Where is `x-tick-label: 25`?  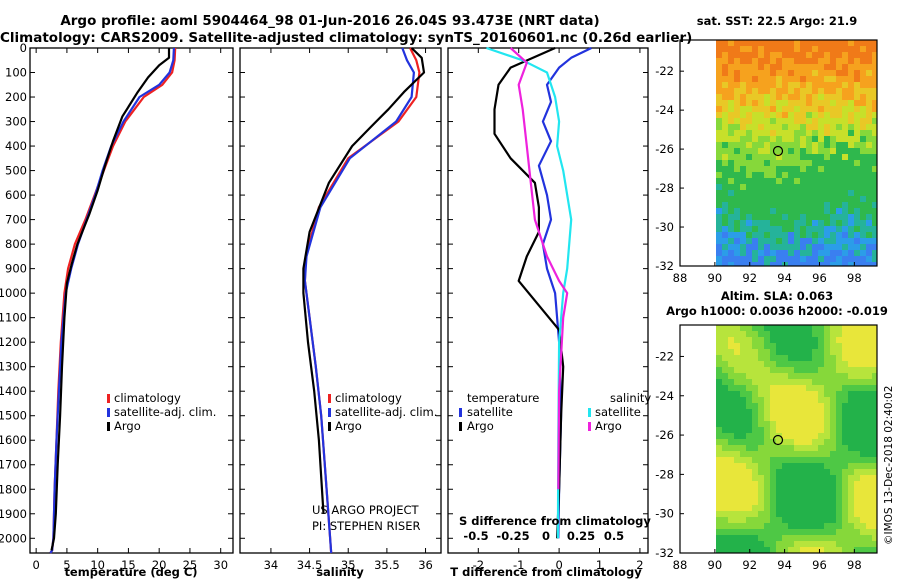 x-tick-label: 25 is located at coordinates (190, 565).